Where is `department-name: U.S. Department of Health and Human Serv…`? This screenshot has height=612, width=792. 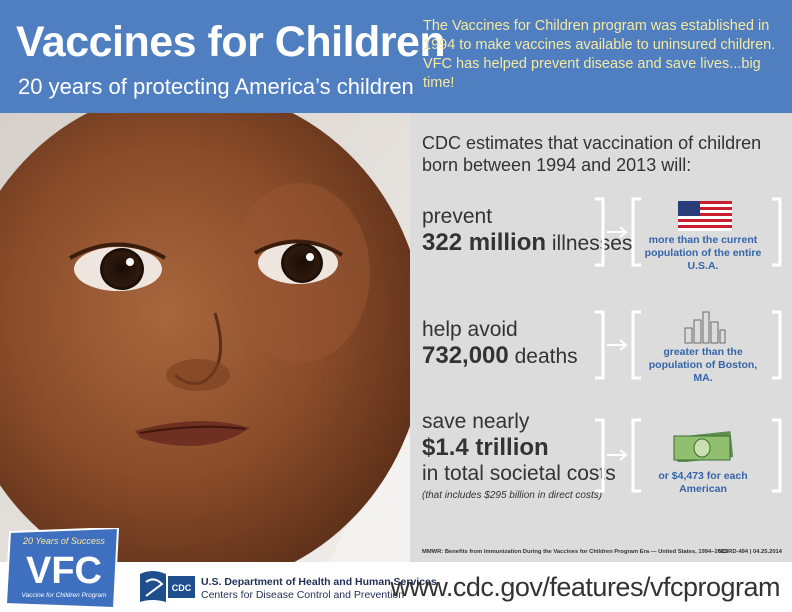
department-name: U.S. Department of Health and Human Serv… is located at coordinates (319, 582).